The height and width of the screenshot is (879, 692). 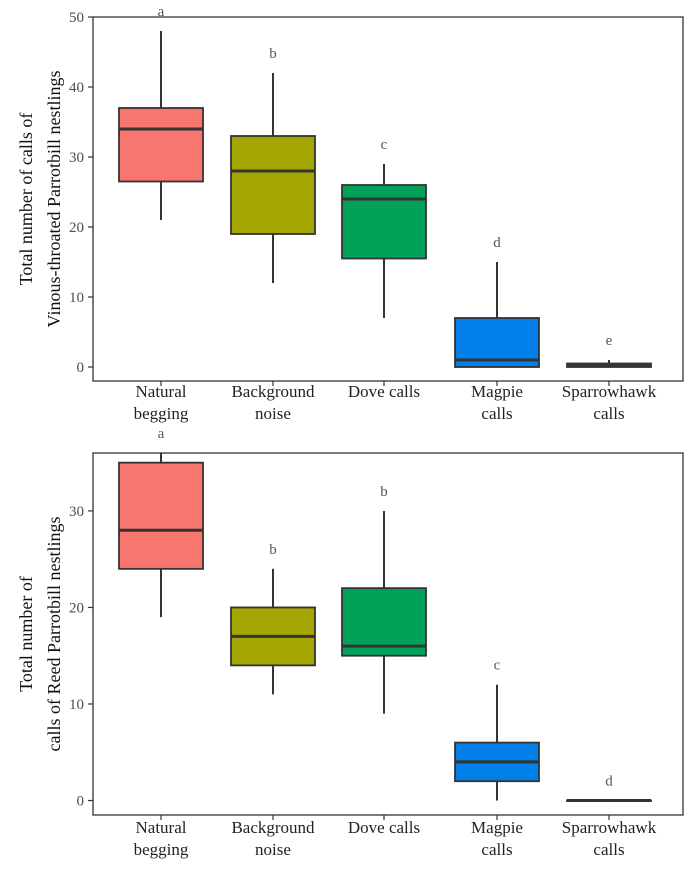 What do you see at coordinates (76, 18) in the screenshot?
I see `y-tick-label: 50` at bounding box center [76, 18].